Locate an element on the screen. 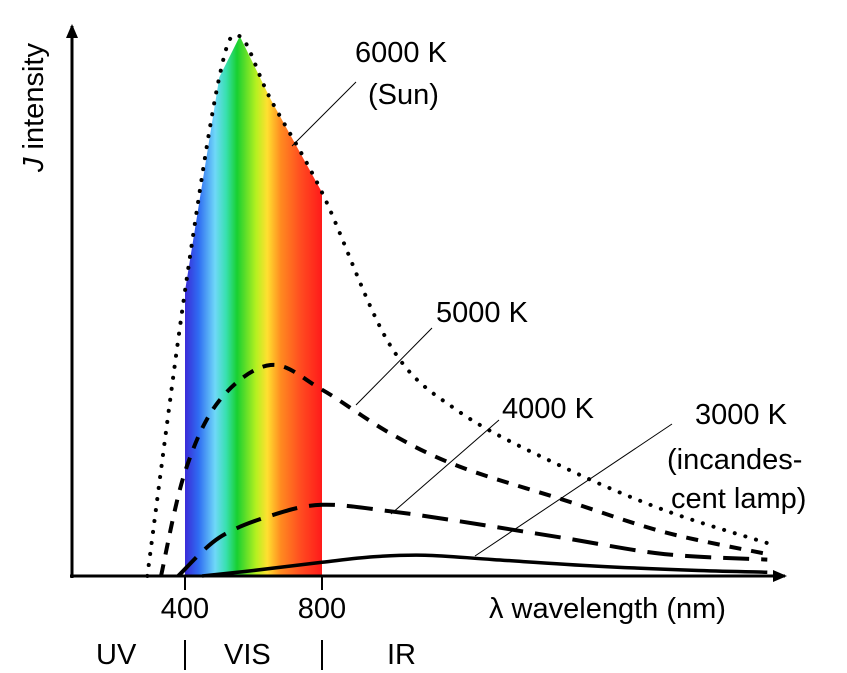  curve-3000k is located at coordinates (484, 565).